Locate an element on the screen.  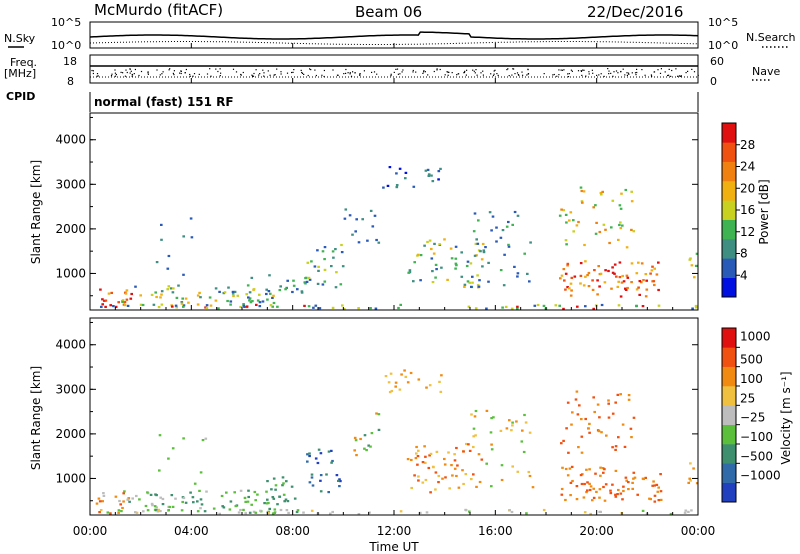
colorbar-tick-label: 4 is located at coordinates (744, 275).